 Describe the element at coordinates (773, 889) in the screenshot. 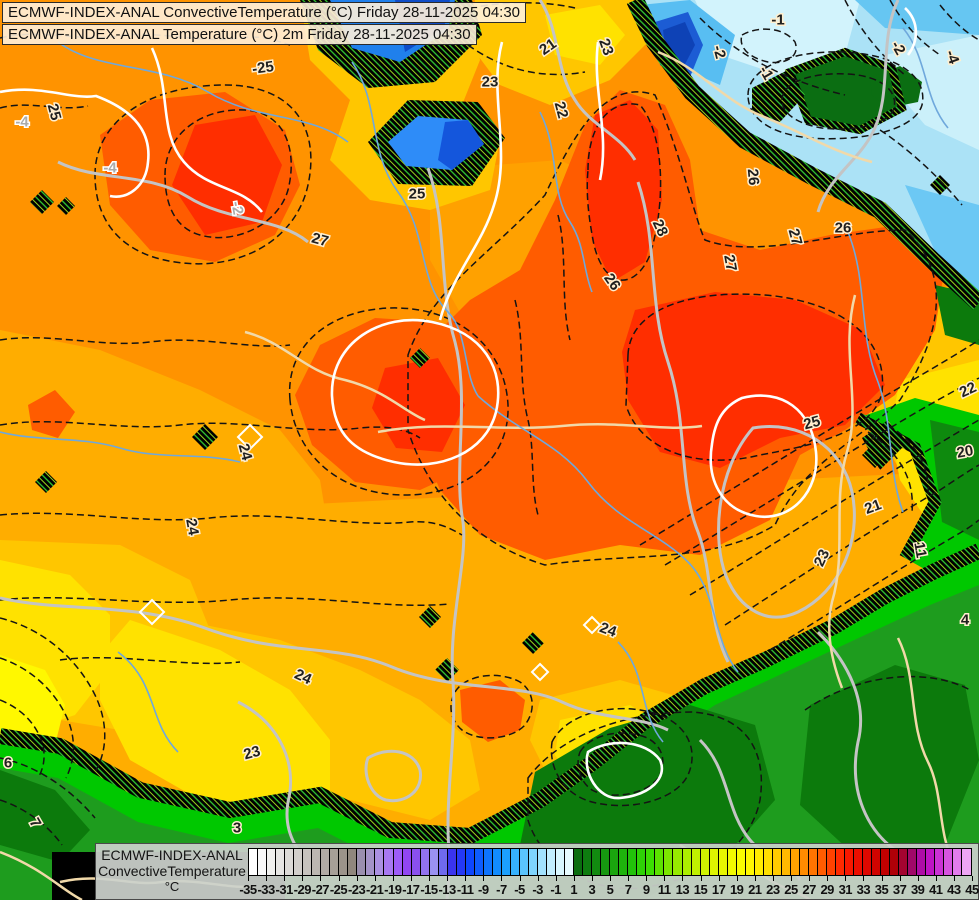

I see `legend-tick-label: 23` at that location.